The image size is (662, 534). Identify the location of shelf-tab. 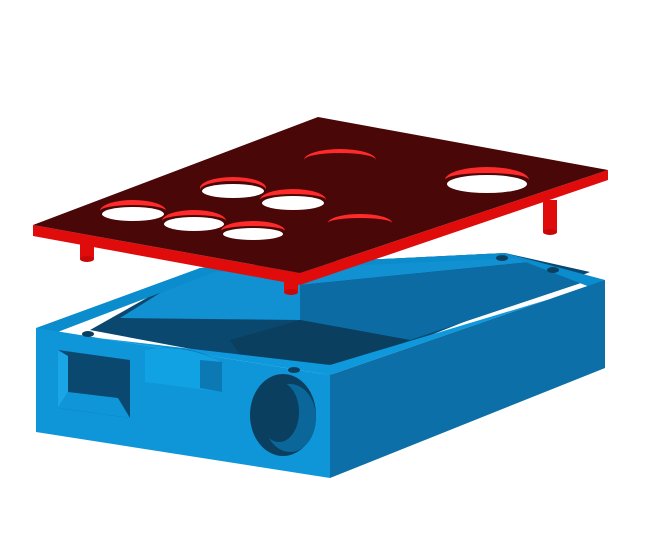
(186, 369).